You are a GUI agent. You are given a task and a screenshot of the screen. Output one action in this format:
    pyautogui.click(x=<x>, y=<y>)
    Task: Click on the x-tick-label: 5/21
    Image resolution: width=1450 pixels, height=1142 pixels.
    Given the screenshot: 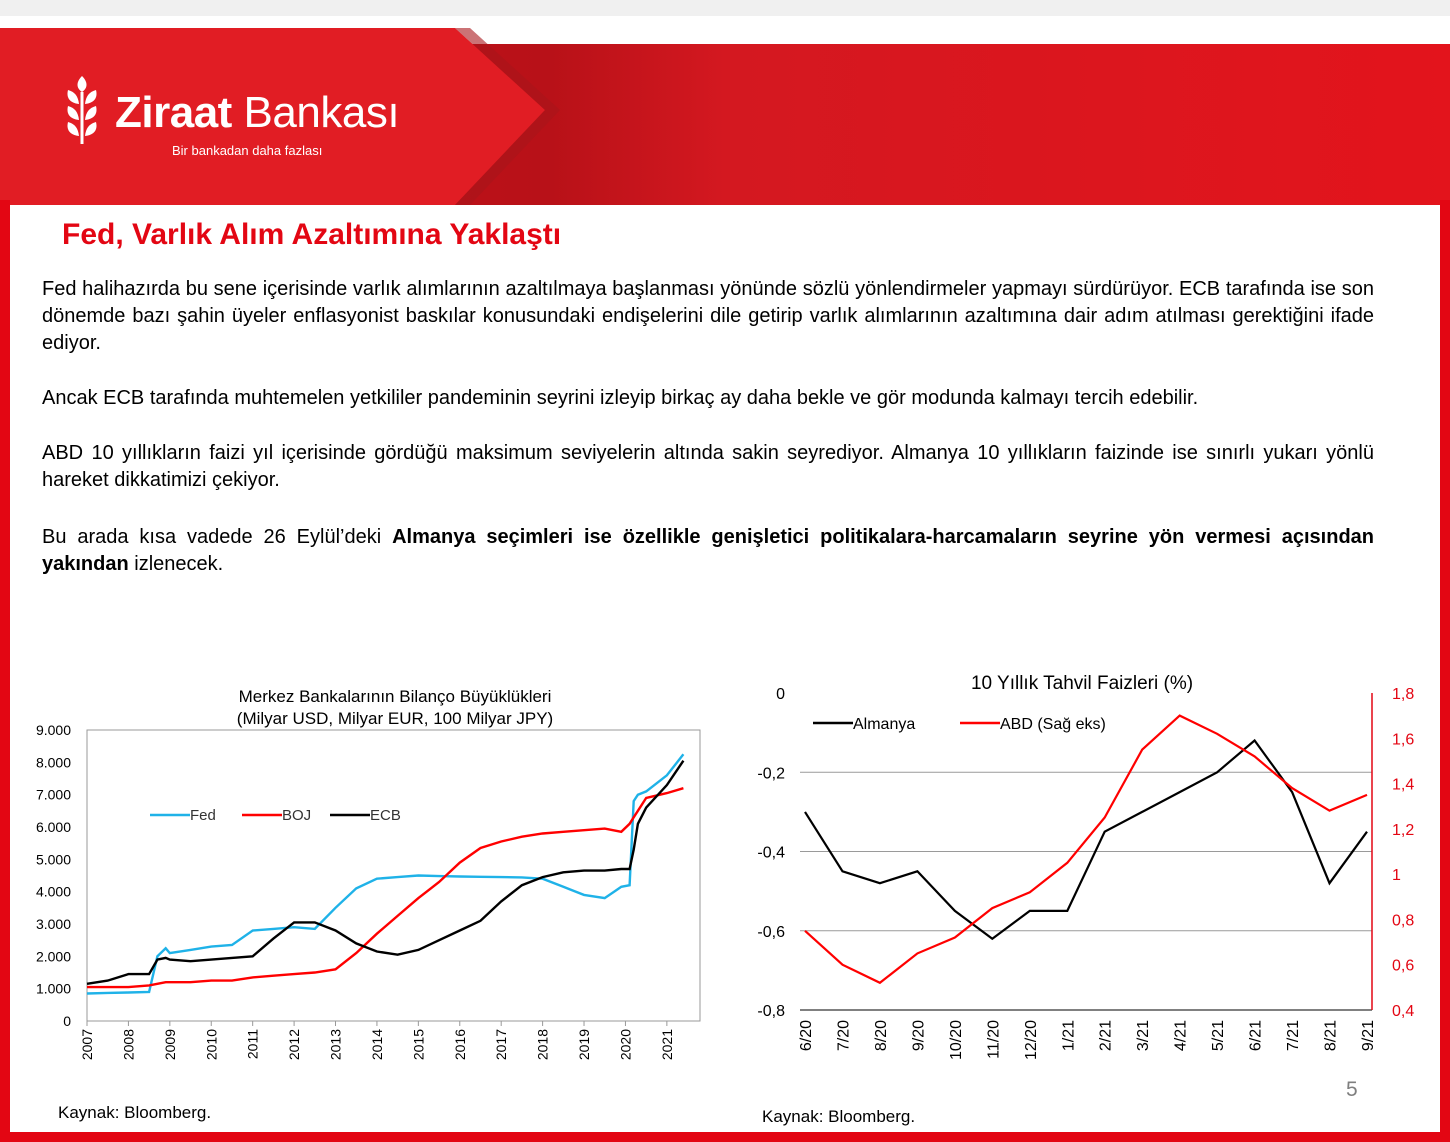 What is the action you would take?
    pyautogui.click(x=1218, y=1035)
    